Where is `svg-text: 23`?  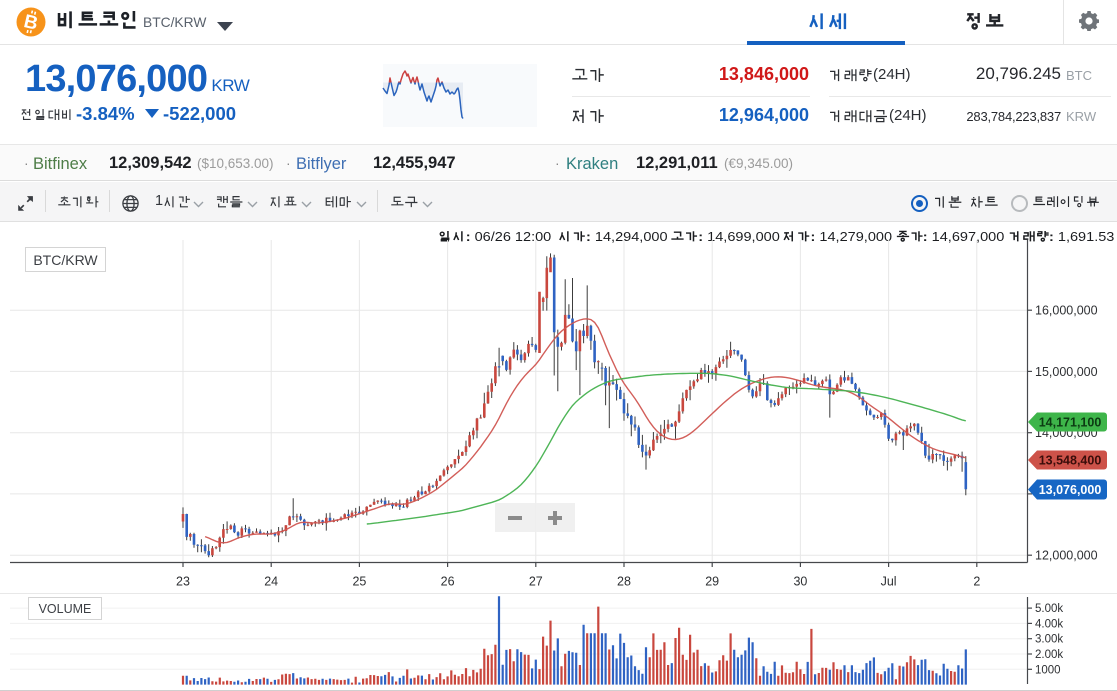 svg-text: 23 is located at coordinates (183, 582).